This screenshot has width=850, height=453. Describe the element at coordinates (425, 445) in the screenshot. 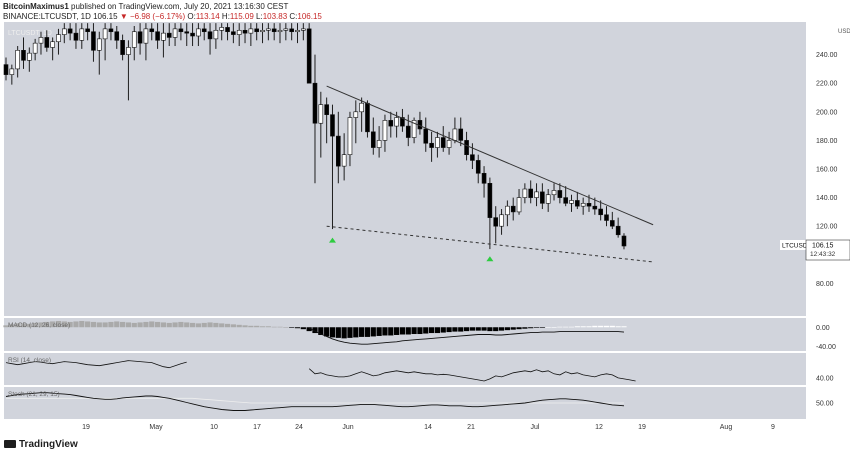

I see `chart-footer` at that location.